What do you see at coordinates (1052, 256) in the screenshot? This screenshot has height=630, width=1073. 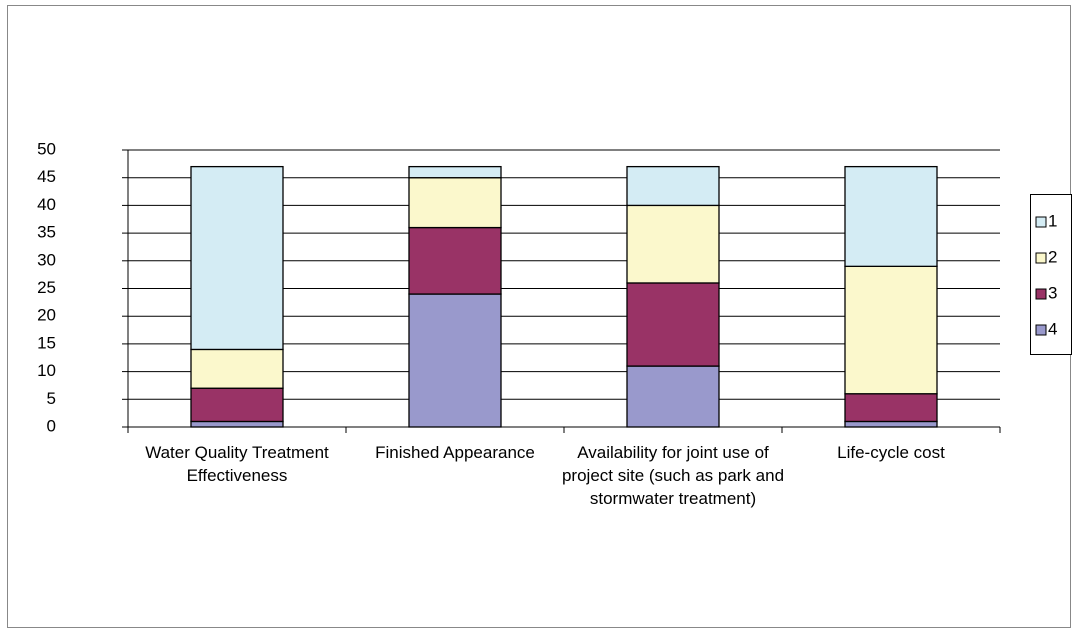 I see `legend-label: 2` at bounding box center [1052, 256].